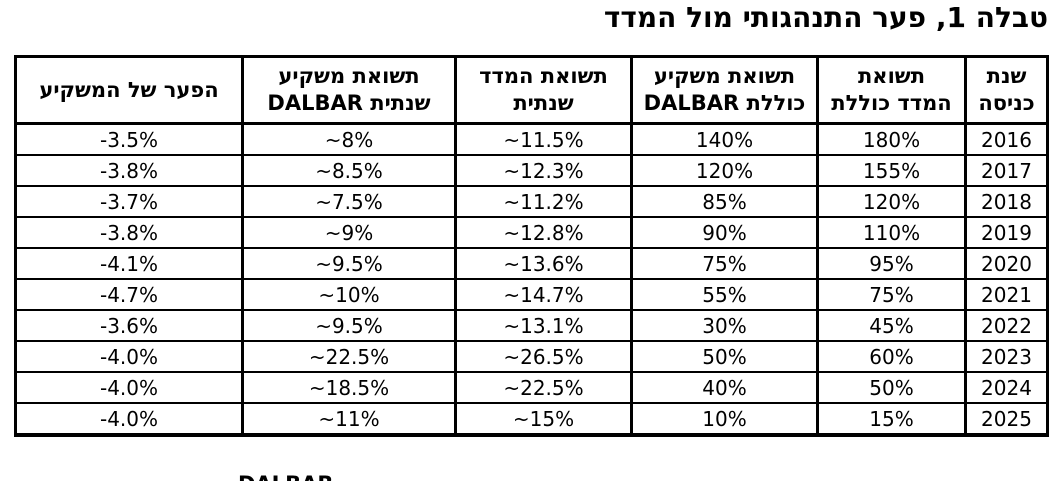 This screenshot has height=481, width=1059. What do you see at coordinates (1006, 90) in the screenshot?
I see `header-cell-entry-year: שנת כניסה` at bounding box center [1006, 90].